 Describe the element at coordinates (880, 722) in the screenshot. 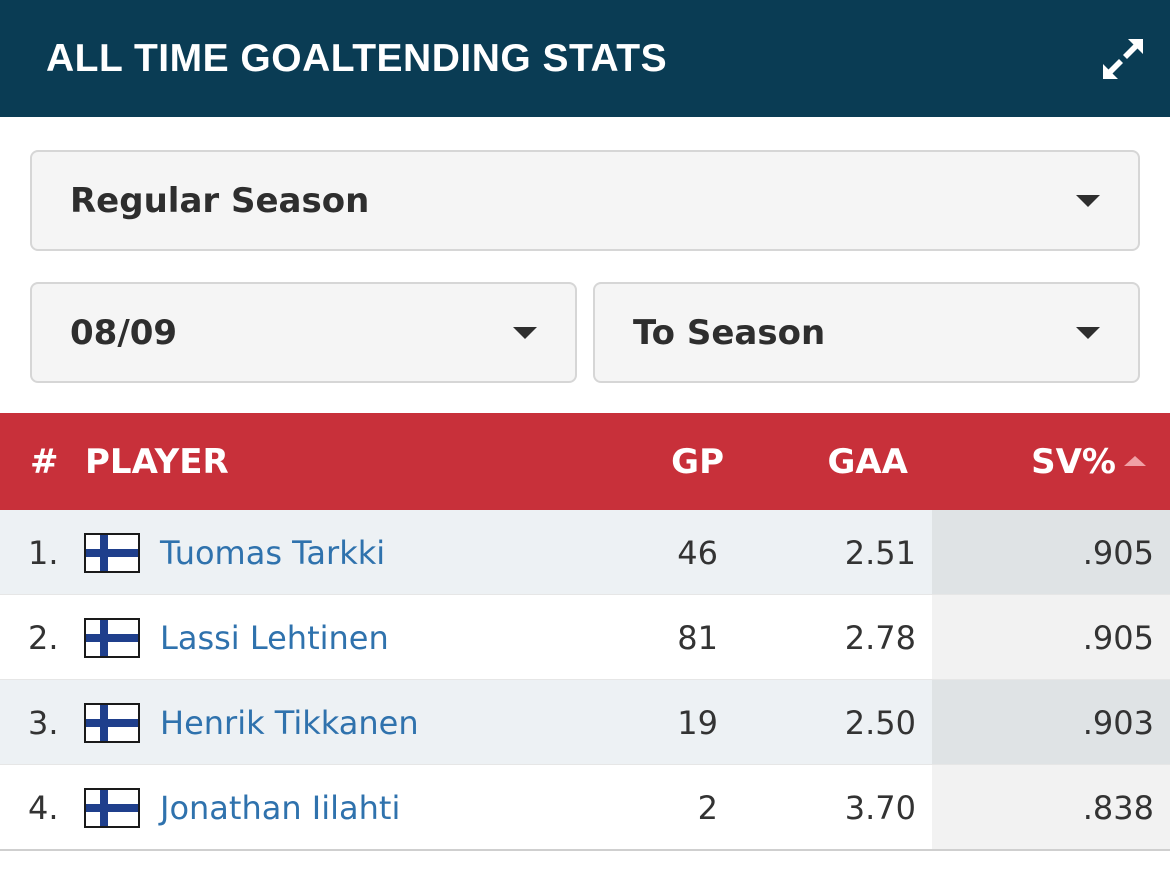

I see `row-gaa: 2.50` at that location.